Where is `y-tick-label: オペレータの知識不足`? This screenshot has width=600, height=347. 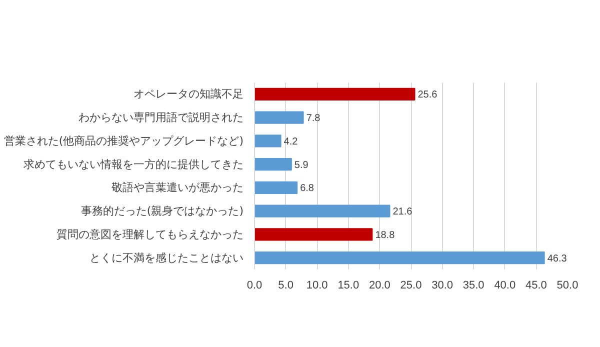
y-tick-label: オペレータの知識不足 is located at coordinates (189, 94).